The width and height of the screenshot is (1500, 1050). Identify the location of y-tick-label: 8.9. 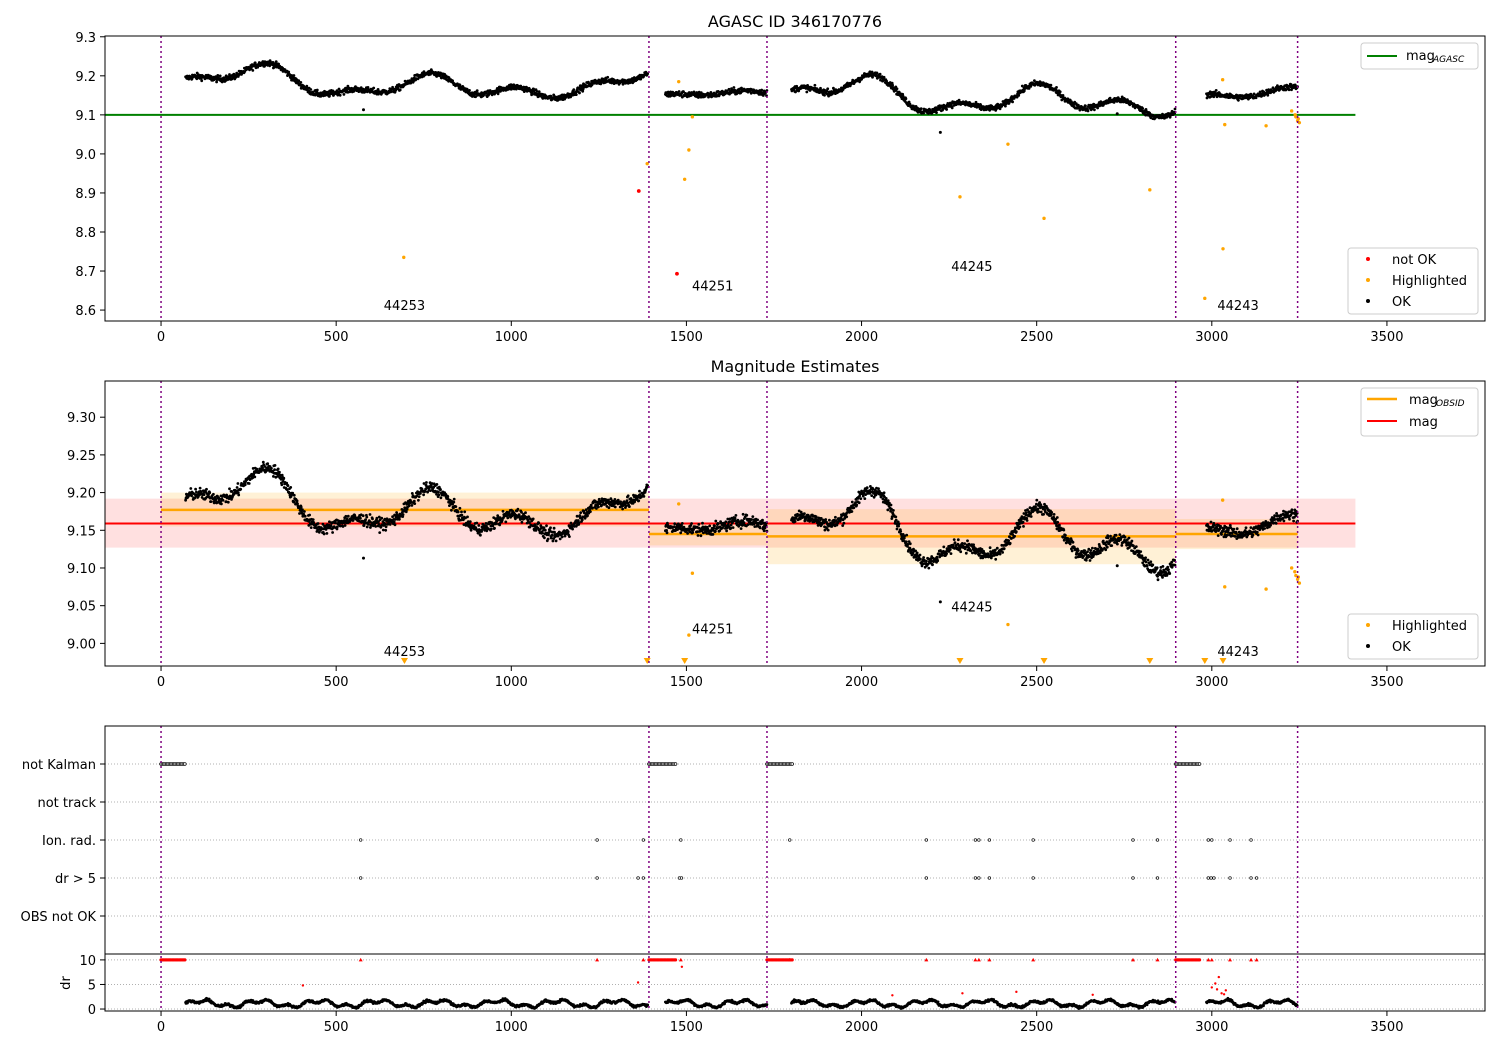
(85, 194).